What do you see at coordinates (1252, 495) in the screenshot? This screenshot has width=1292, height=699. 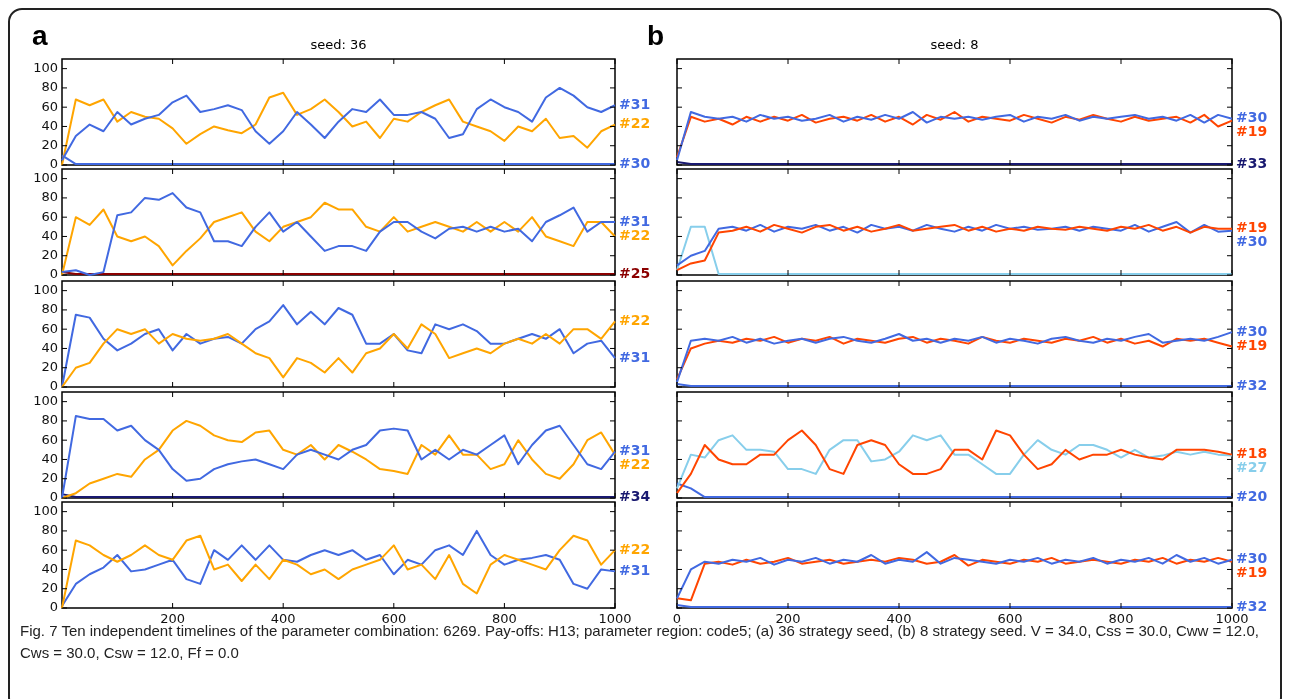 I see `series-label: #20` at bounding box center [1252, 495].